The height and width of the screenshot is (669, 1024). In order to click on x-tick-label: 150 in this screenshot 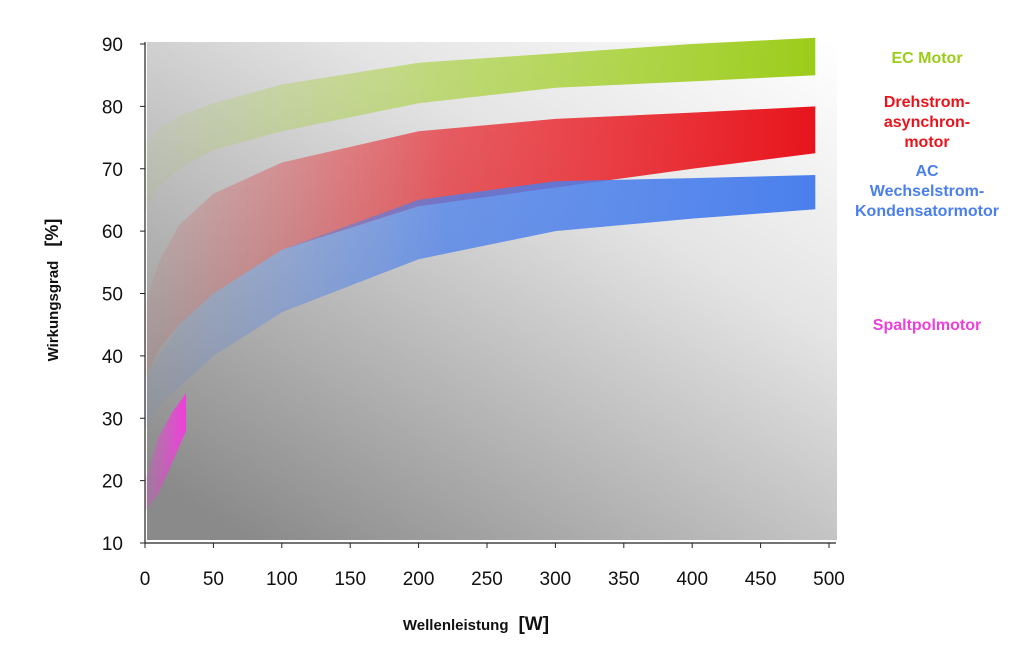, I will do `click(350, 579)`.